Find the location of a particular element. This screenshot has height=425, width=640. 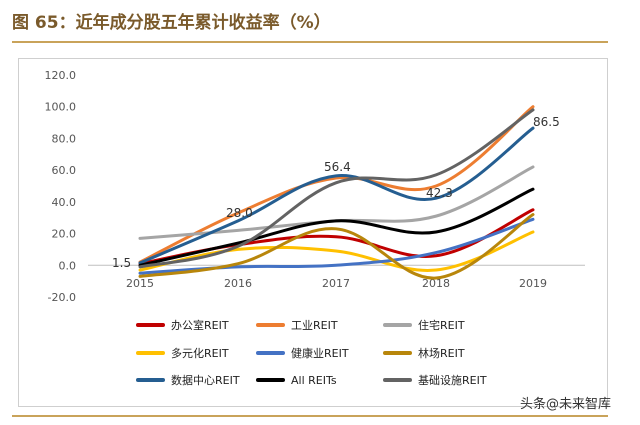

x-tick-label: 2017 is located at coordinates (336, 283).